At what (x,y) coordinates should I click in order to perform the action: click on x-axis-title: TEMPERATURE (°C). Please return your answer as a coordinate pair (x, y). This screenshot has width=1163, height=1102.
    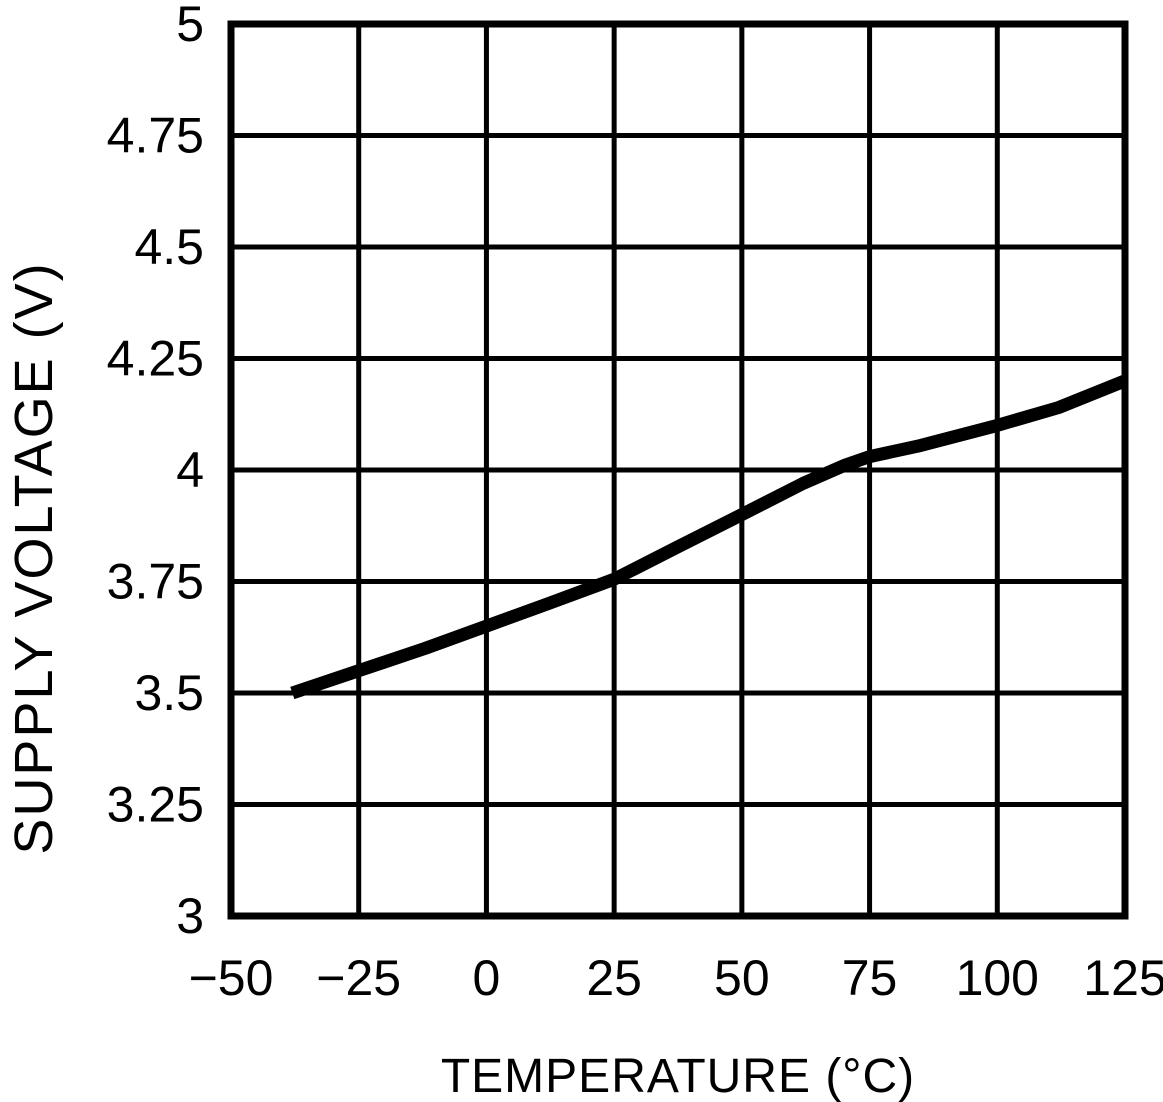
    Looking at the image, I should click on (678, 1076).